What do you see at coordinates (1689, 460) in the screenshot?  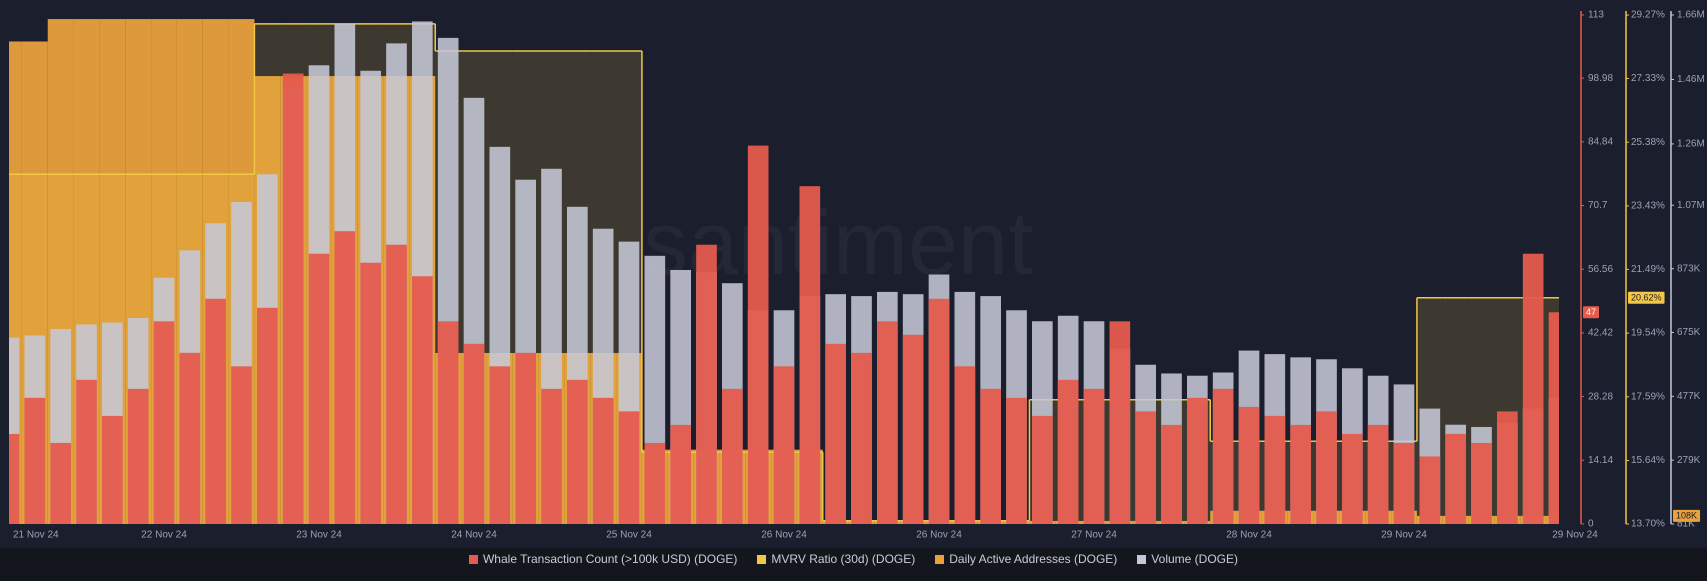 I see `y-tick-label: 279K` at bounding box center [1689, 460].